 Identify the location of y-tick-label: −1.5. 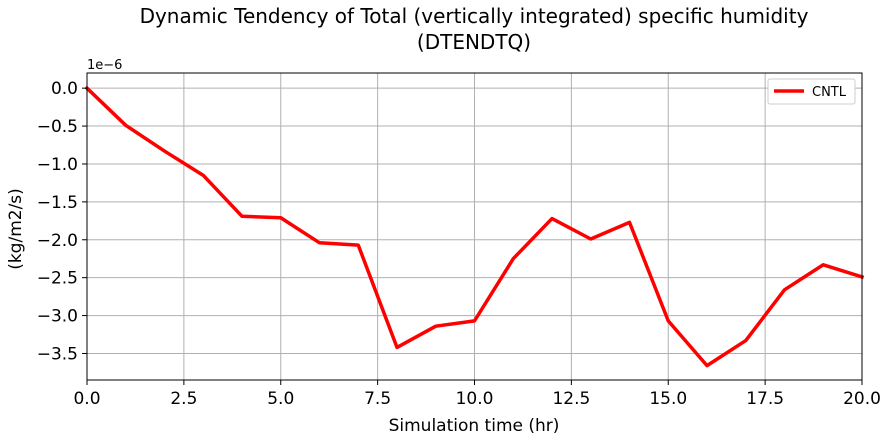
(57, 203).